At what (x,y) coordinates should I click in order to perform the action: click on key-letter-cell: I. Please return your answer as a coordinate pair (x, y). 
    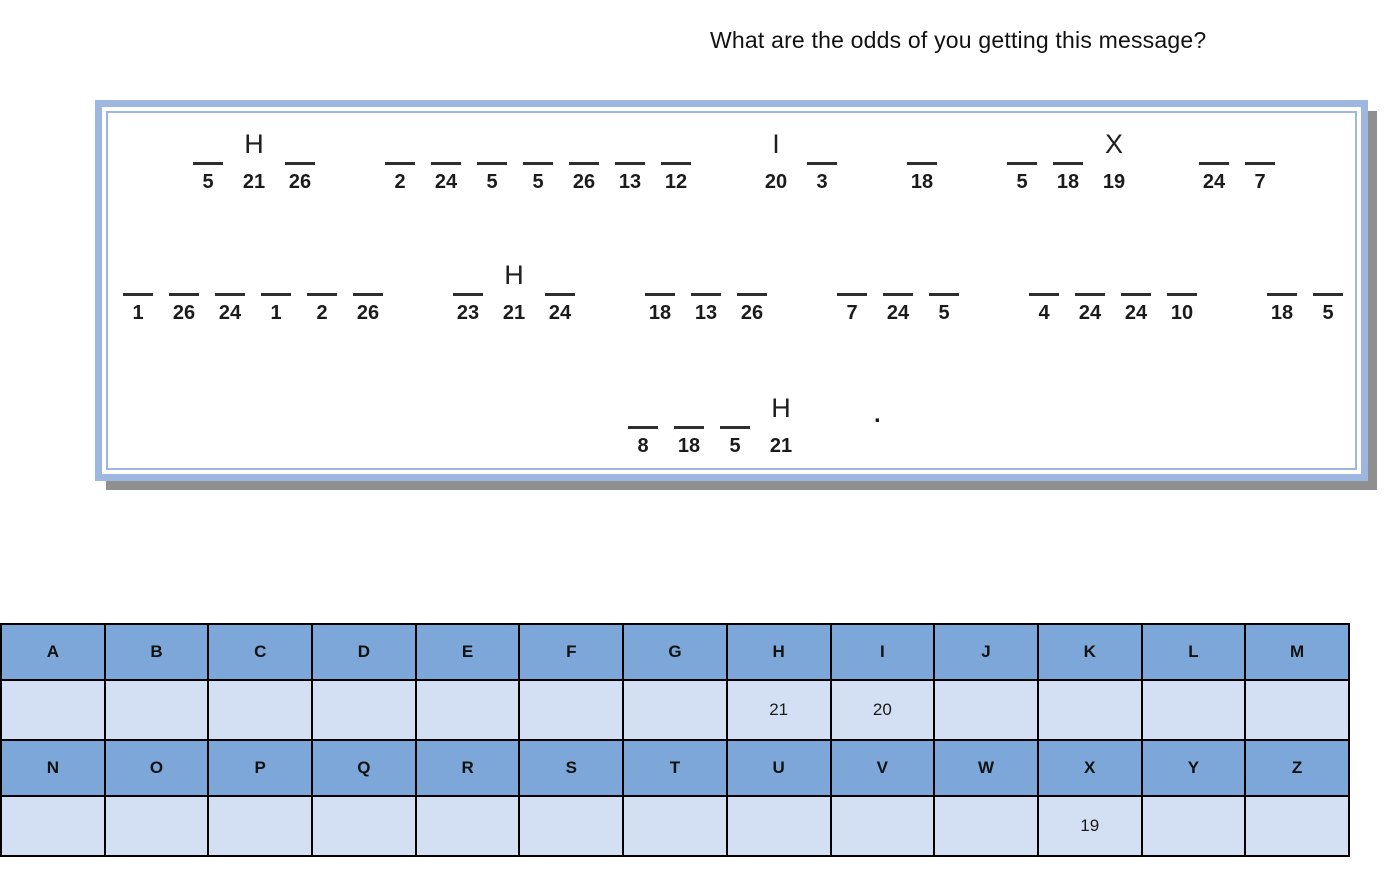
    Looking at the image, I should click on (882, 652).